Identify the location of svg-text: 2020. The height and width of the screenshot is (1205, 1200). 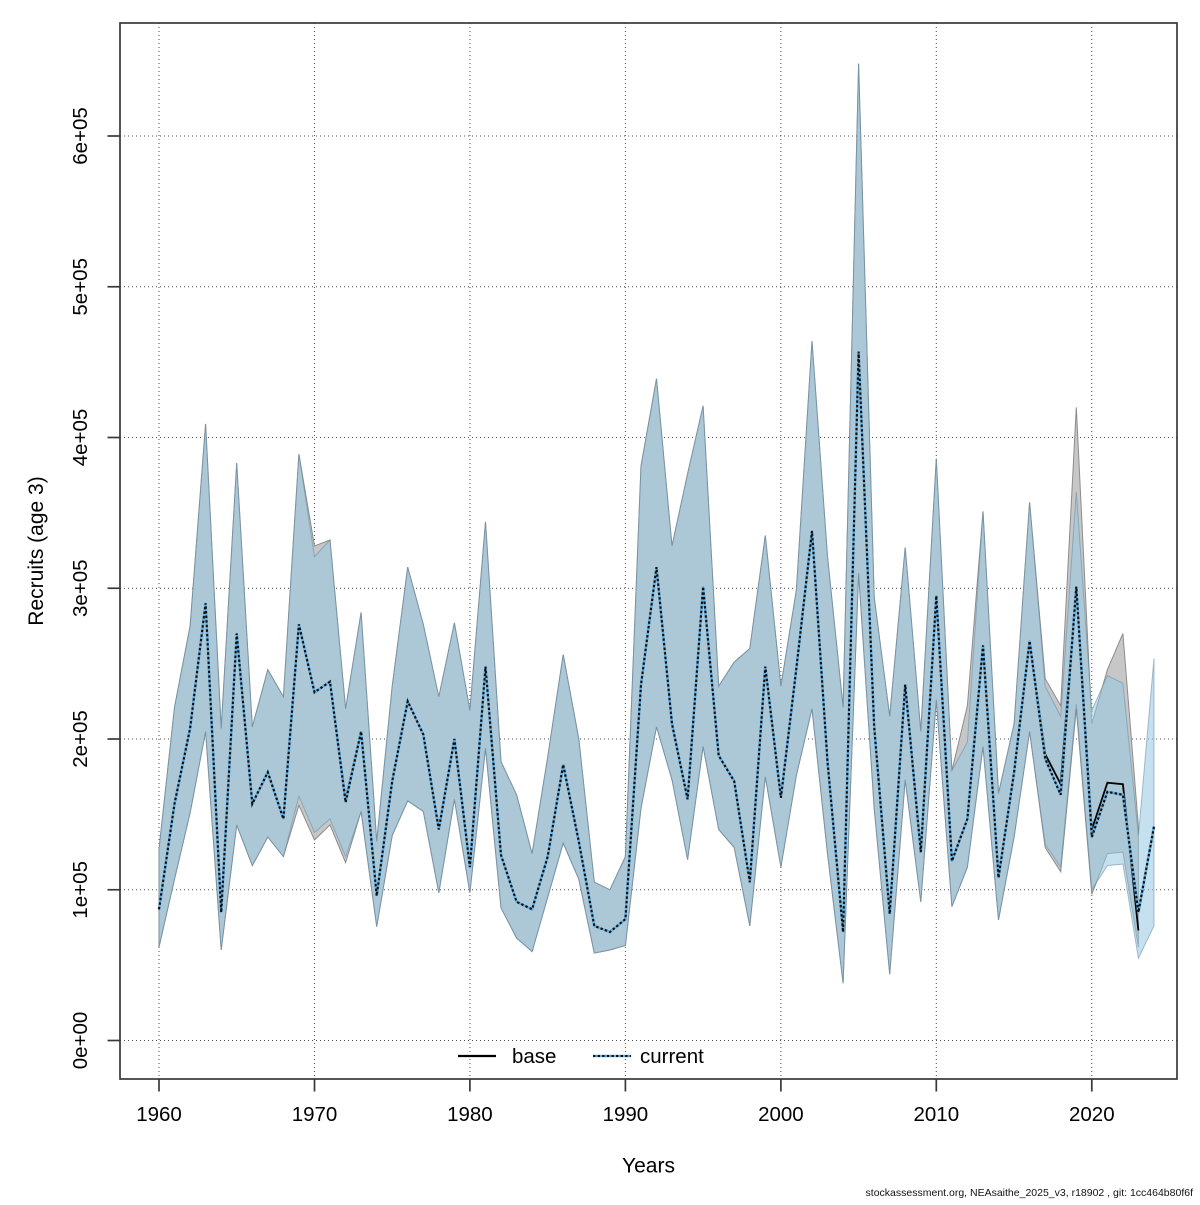
(1092, 1114).